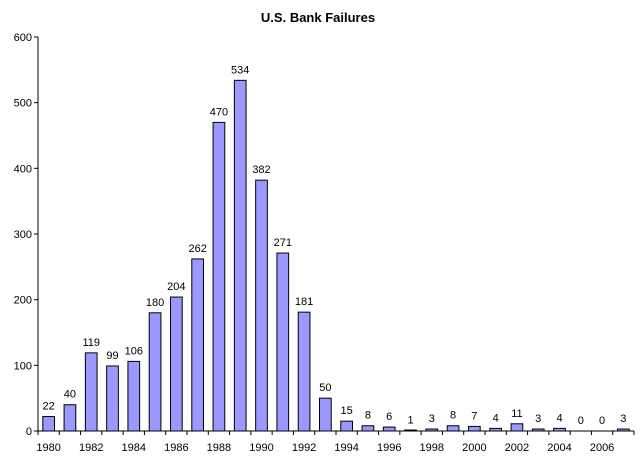 The image size is (640, 467). What do you see at coordinates (91, 343) in the screenshot?
I see `data-label: 119` at bounding box center [91, 343].